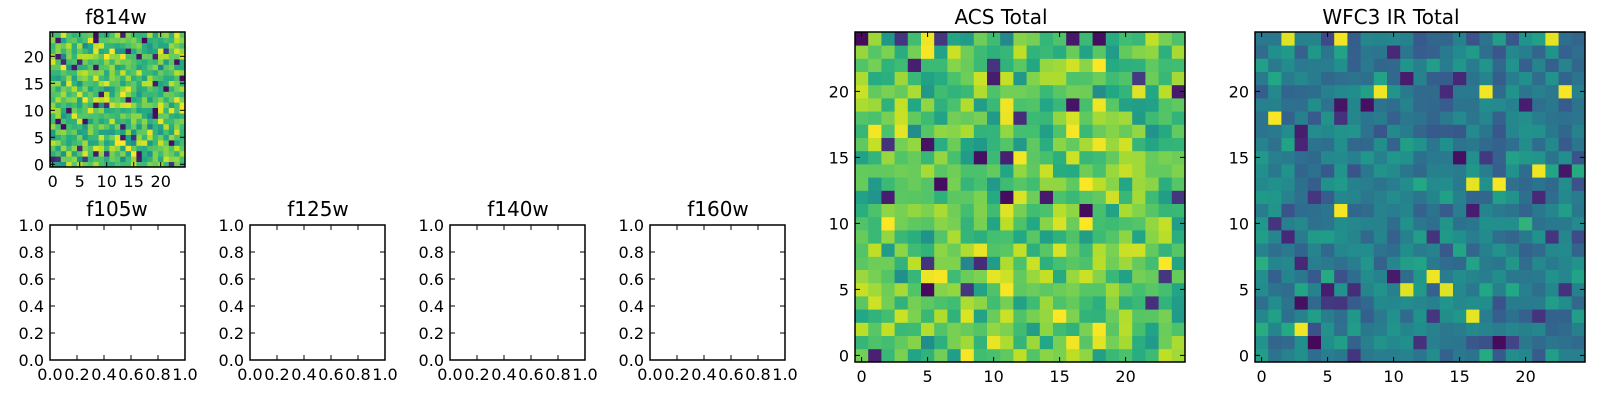 The height and width of the screenshot is (400, 1600). Describe the element at coordinates (718, 209) in the screenshot. I see `panel-title: f160w` at that location.